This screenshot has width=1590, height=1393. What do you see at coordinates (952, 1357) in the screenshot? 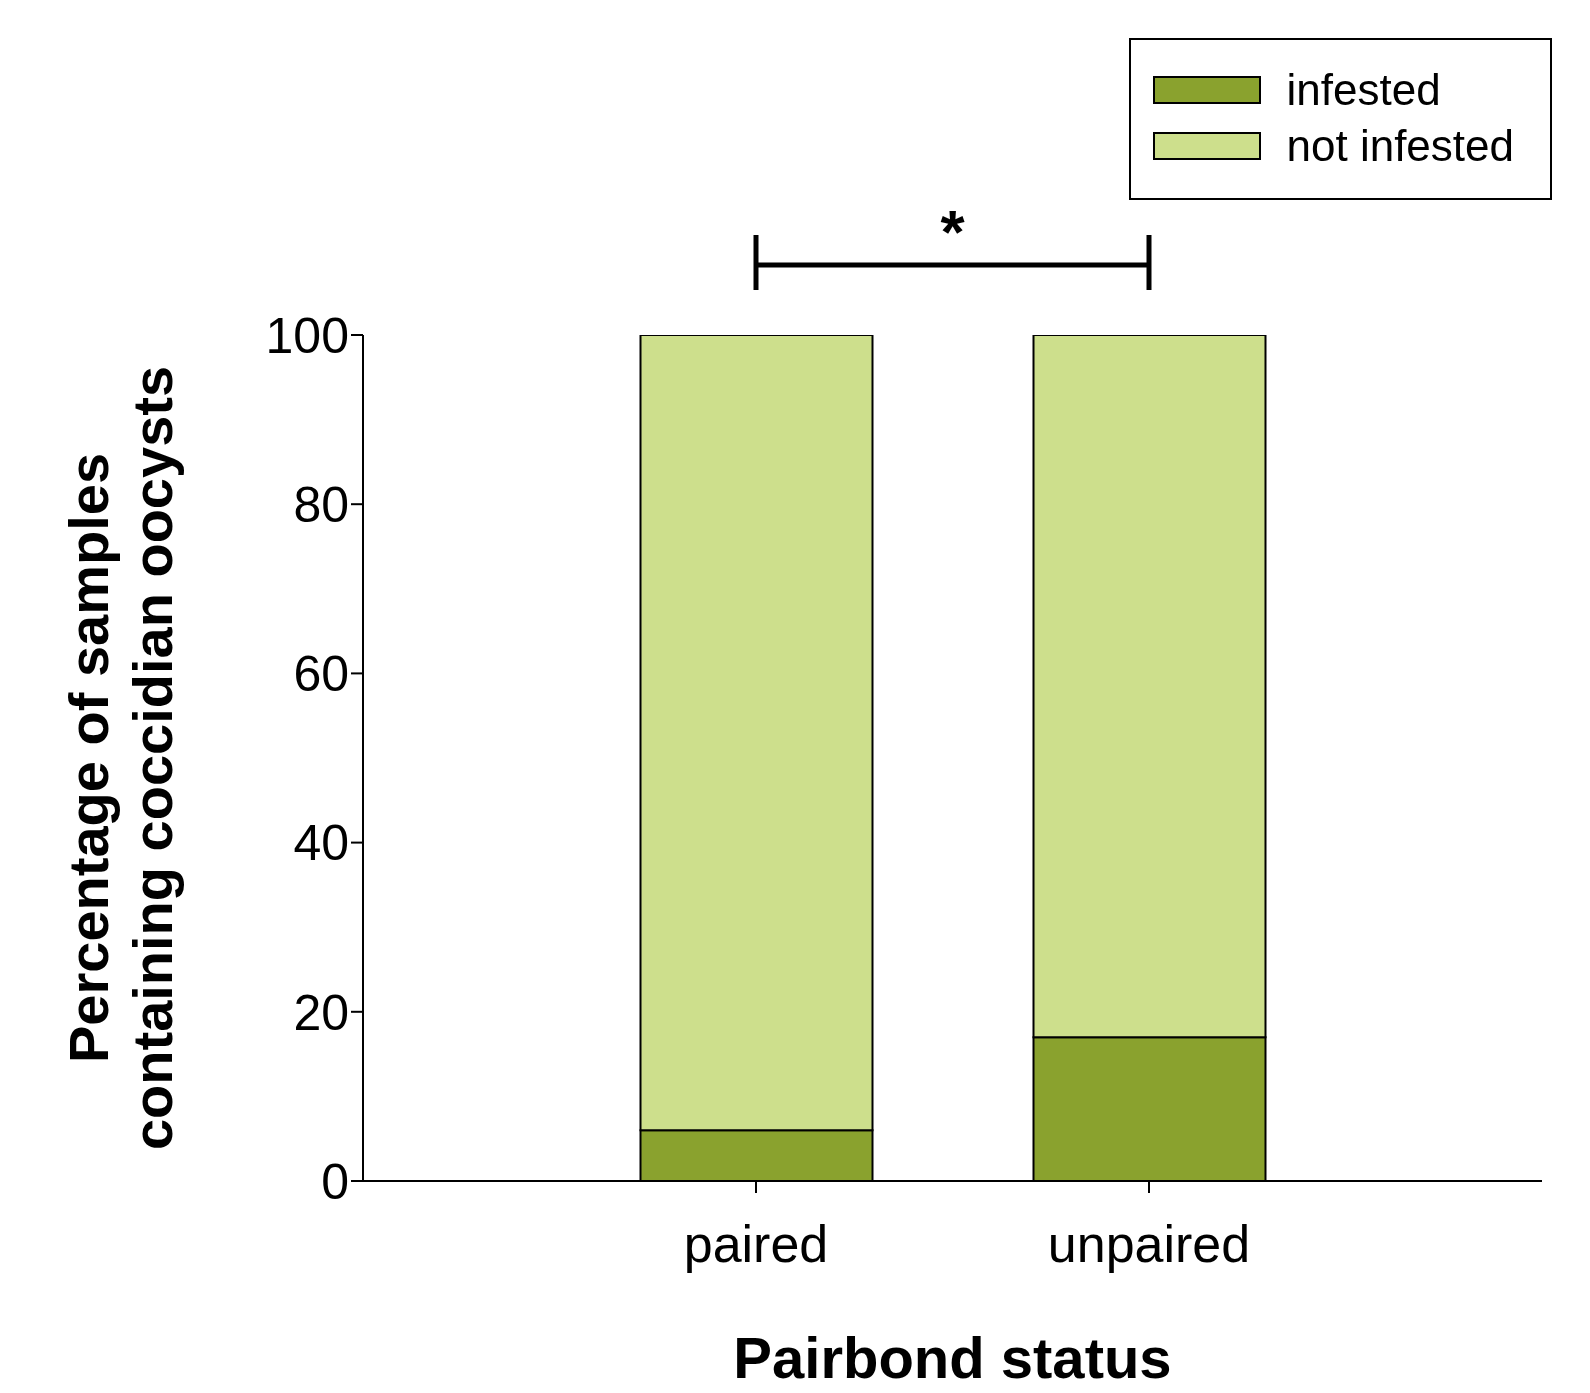
I see `x-axis-title: Pairbond status` at bounding box center [952, 1357].